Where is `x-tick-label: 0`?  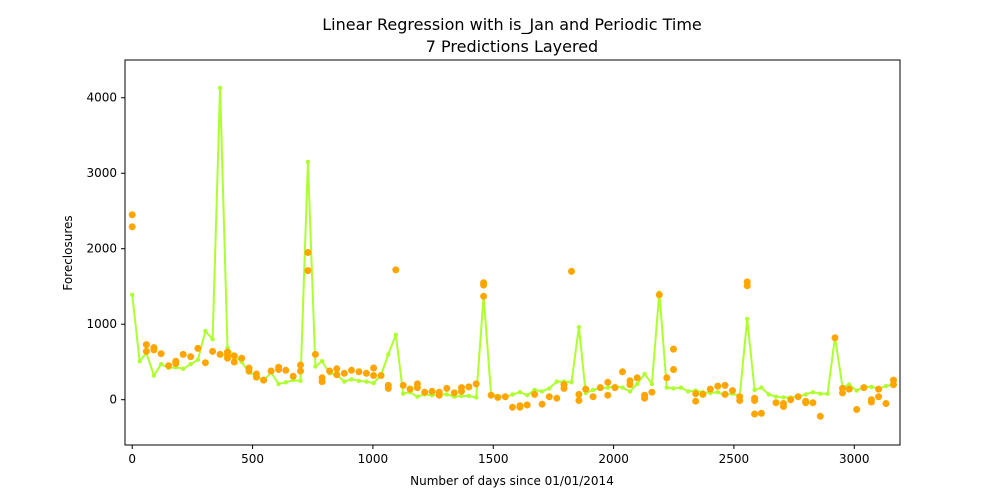 x-tick-label: 0 is located at coordinates (132, 459).